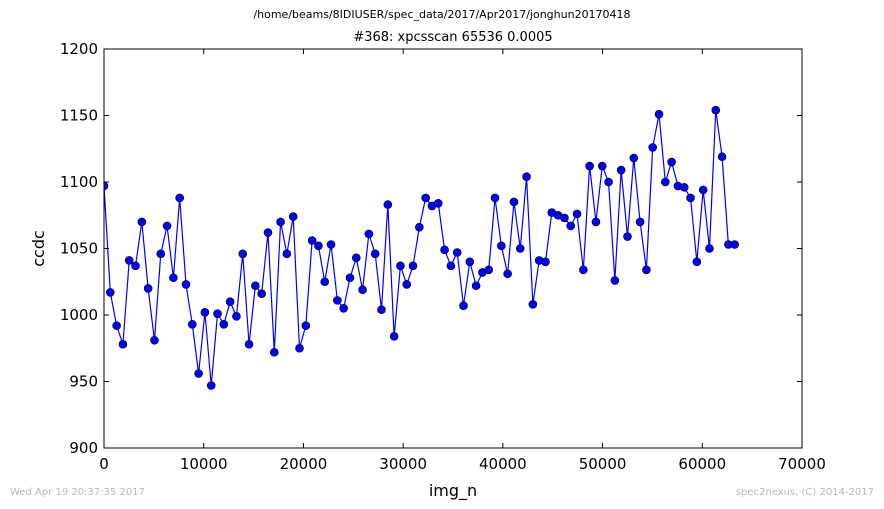 This screenshot has width=884, height=509. Describe the element at coordinates (453, 37) in the screenshot. I see `chart-title: #368: xpcsscan 65536 0.0005` at that location.